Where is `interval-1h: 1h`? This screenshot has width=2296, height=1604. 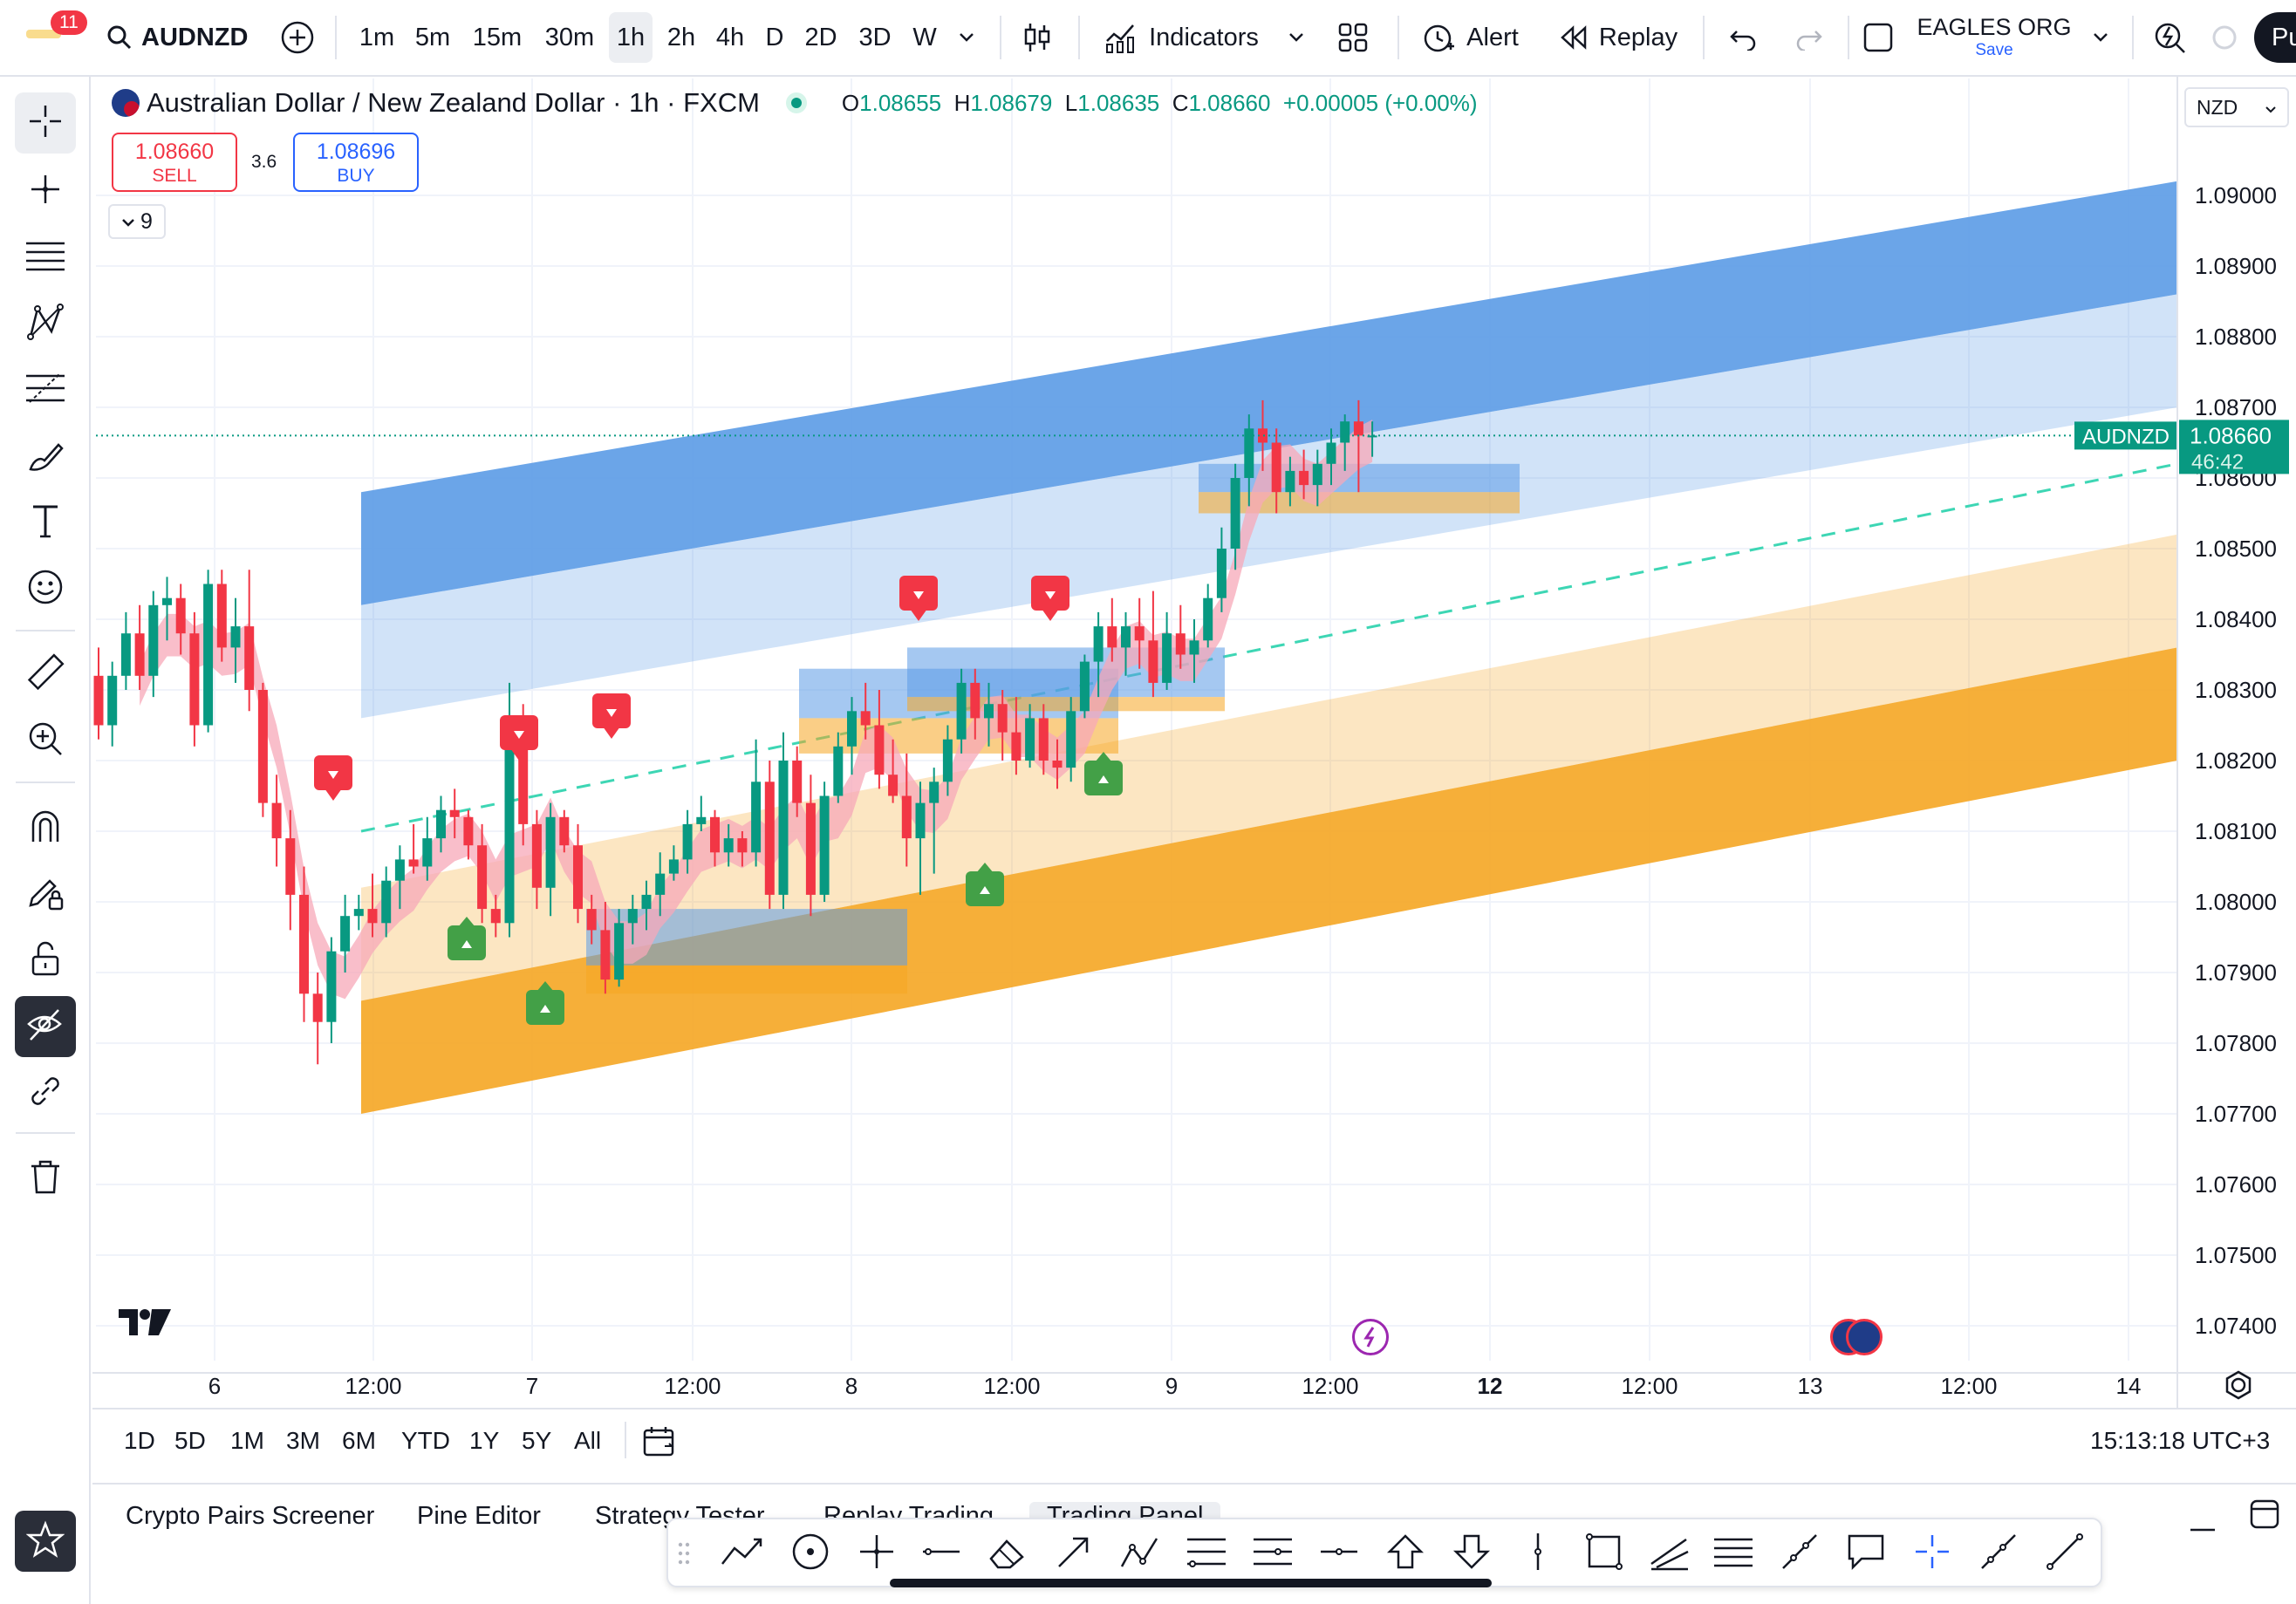
interval-1h: 1h is located at coordinates (631, 37).